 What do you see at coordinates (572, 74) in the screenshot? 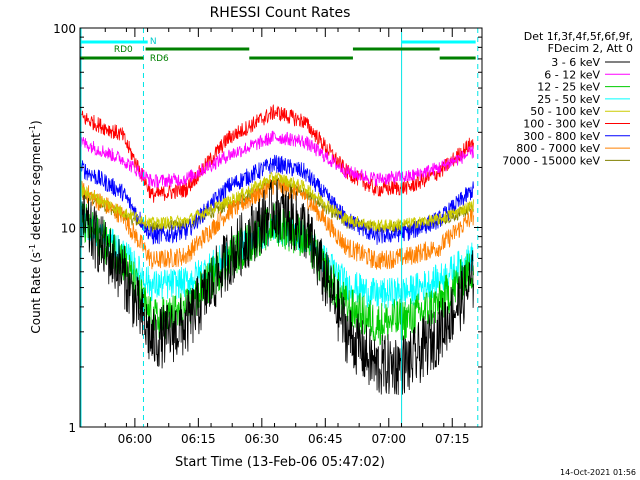
I see `legend-label-6-12-kev: 6 - 12 keV` at bounding box center [572, 74].